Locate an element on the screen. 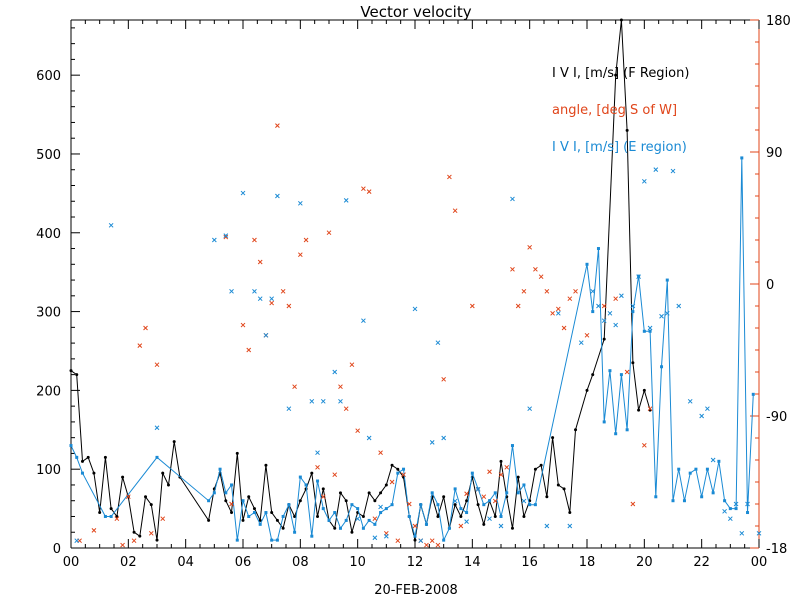 This screenshot has width=800, height=600. x-tick-label: 18 is located at coordinates (587, 562).